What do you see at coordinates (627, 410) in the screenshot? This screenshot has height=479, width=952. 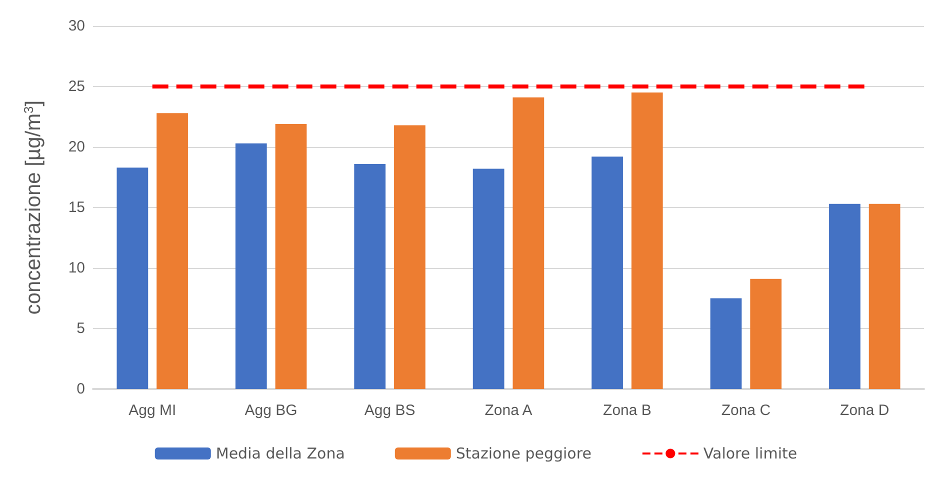 I see `x-tick-label: Zona B` at bounding box center [627, 410].